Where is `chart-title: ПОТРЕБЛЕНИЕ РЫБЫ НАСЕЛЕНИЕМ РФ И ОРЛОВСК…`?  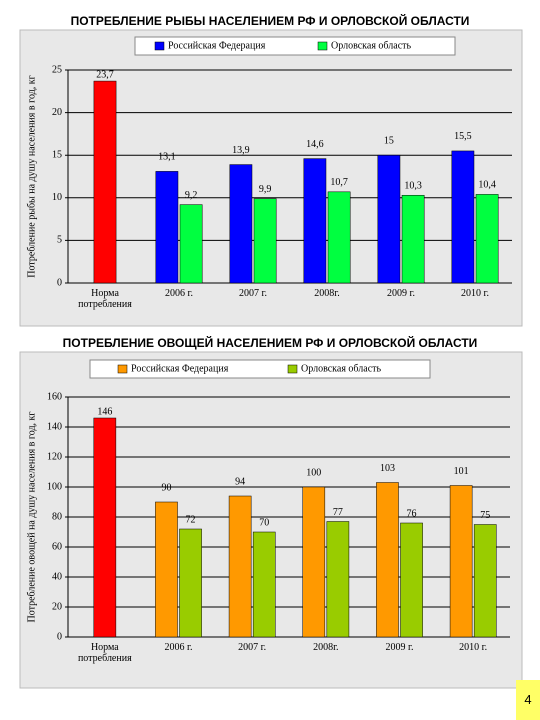
chart-title: ПОТРЕБЛЕНИЕ РЫБЫ НАСЕЛЕНИЕМ РФ И ОРЛОВСК… is located at coordinates (270, 20).